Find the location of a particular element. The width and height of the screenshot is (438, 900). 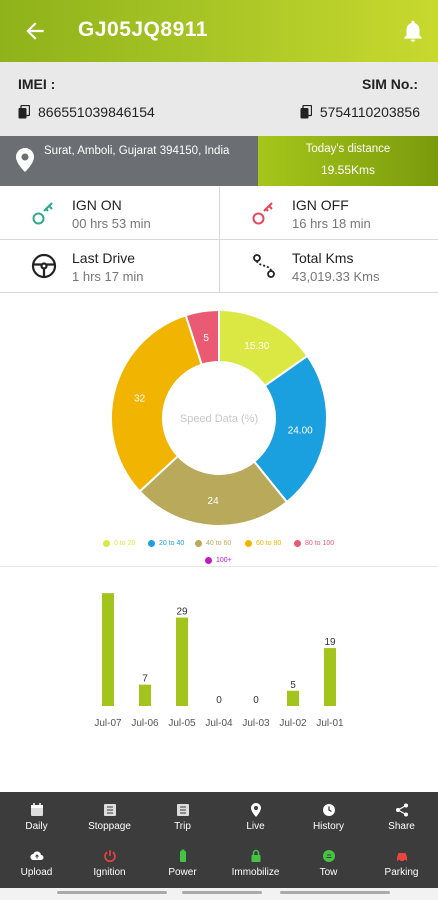

total-kms-value: 43,019.33 Kms is located at coordinates (336, 276).